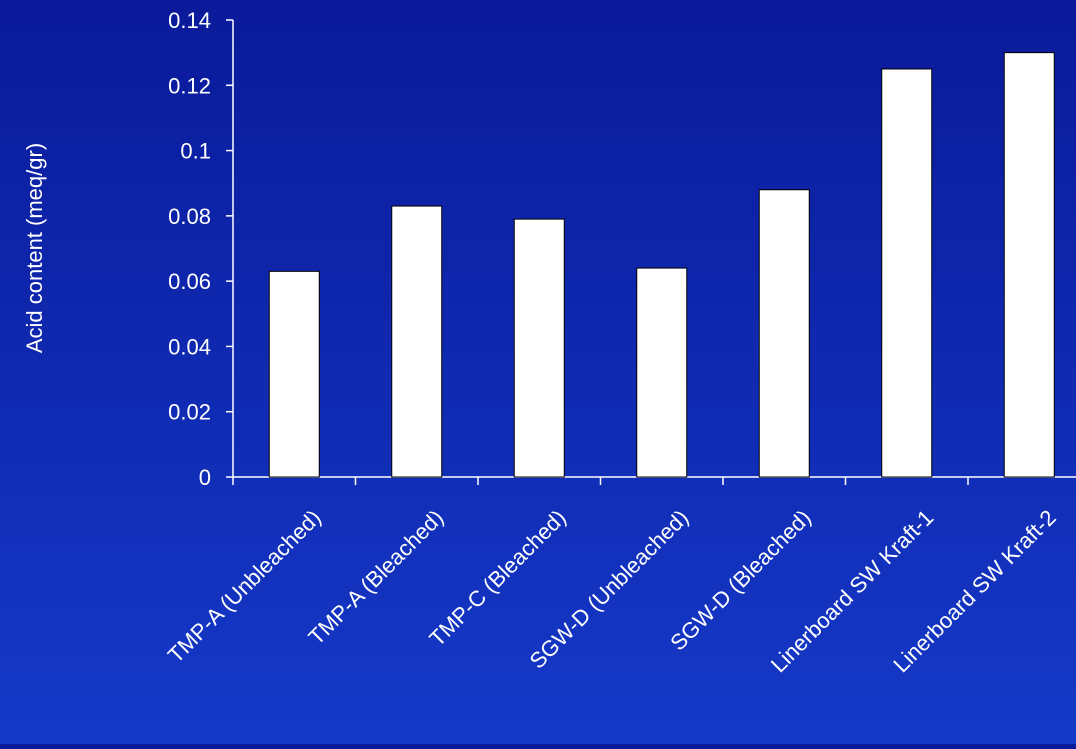  Describe the element at coordinates (195, 151) in the screenshot. I see `y-tick-label: 0.1` at that location.